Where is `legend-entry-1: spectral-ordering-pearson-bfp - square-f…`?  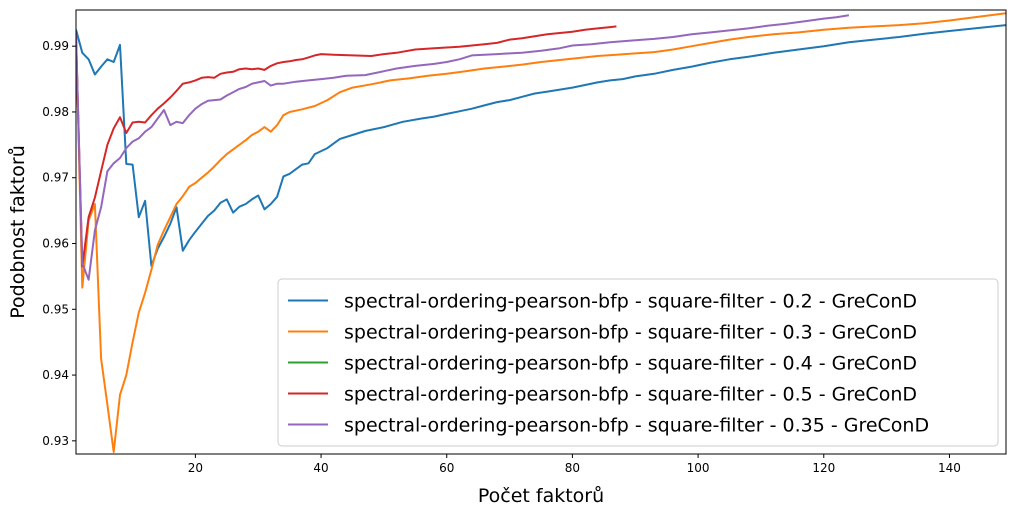
legend-entry-1: spectral-ordering-pearson-bfp - square-f… is located at coordinates (630, 302).